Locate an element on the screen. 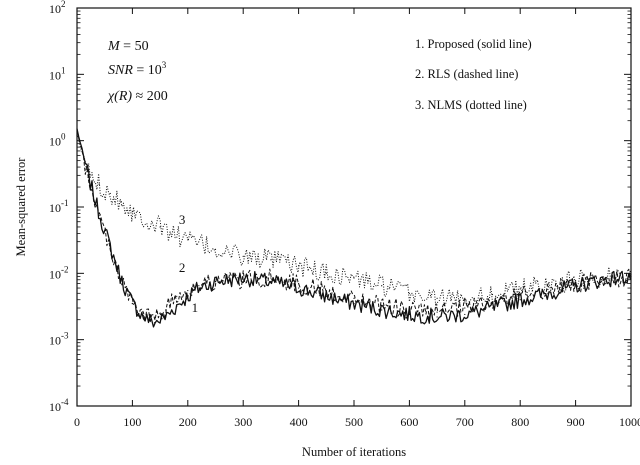  curve-labels: 1 2 3 is located at coordinates (188, 263).